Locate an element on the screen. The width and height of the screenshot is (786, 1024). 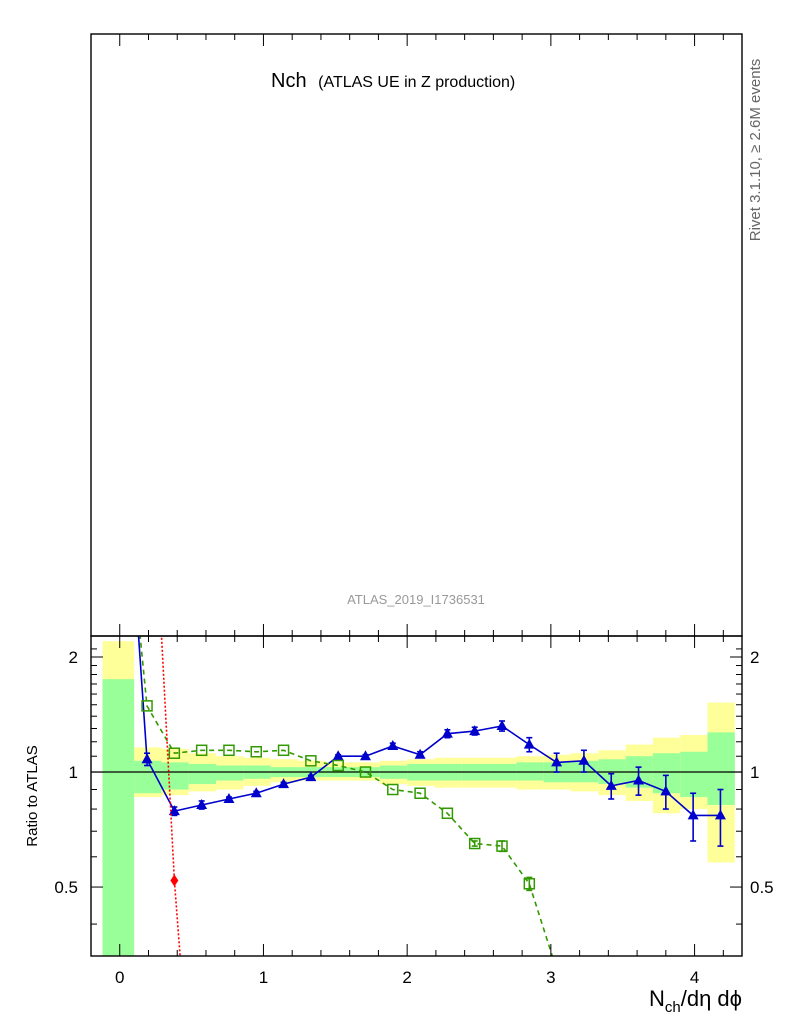
x-axis-label-main: N is located at coordinates (657, 998).